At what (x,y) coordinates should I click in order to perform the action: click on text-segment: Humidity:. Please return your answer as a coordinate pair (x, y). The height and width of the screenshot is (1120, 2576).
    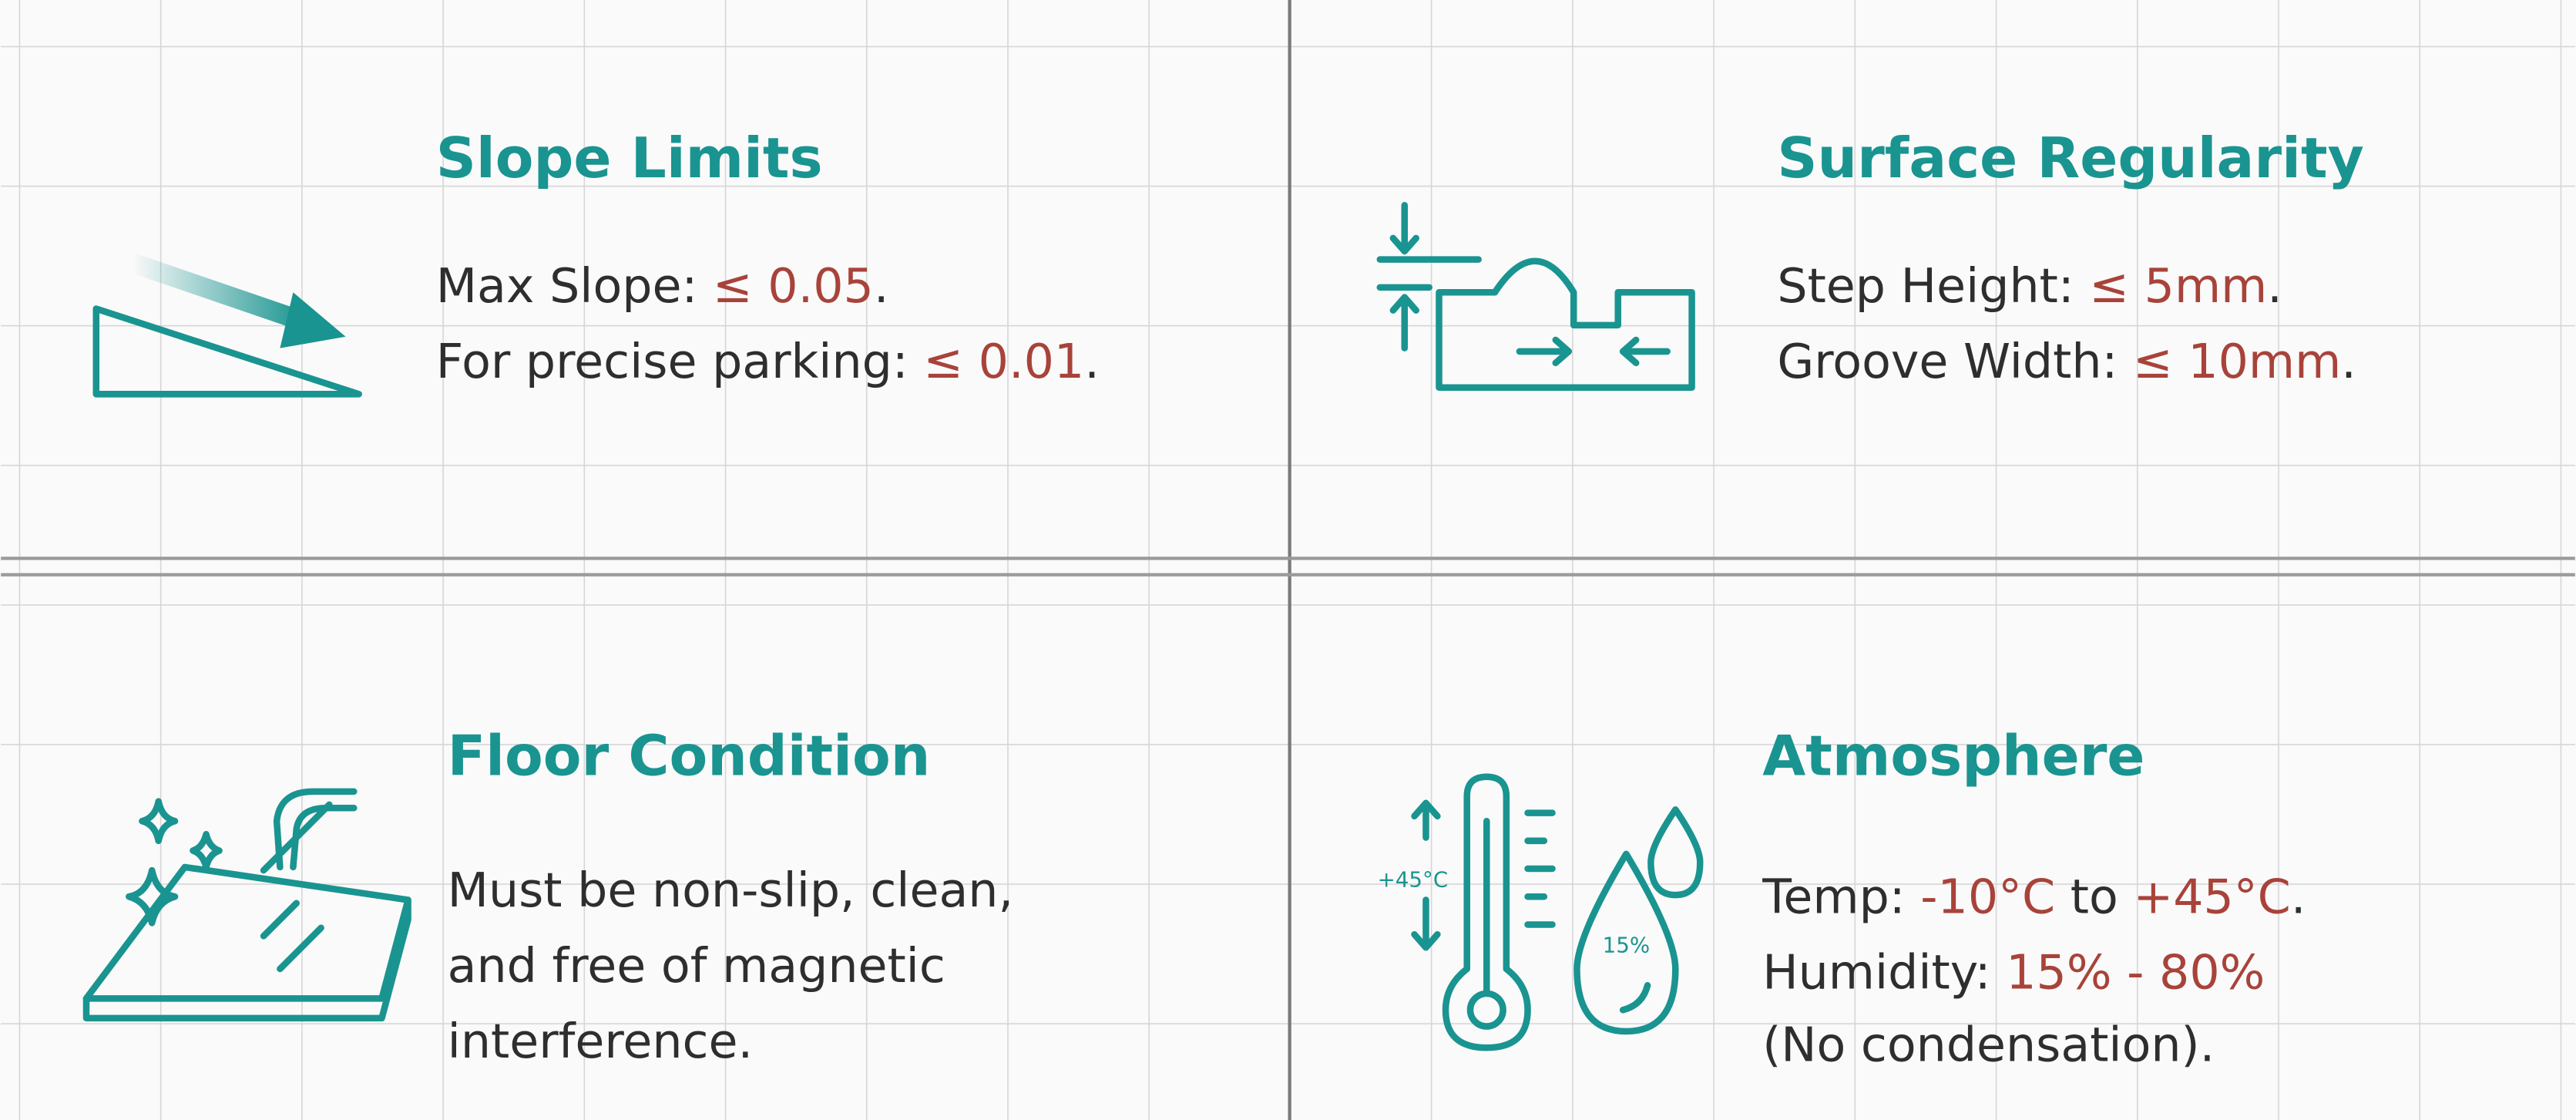
    Looking at the image, I should click on (1884, 973).